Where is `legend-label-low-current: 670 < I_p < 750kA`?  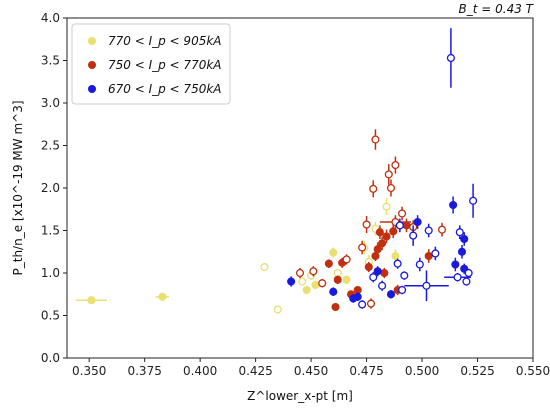
legend-label-low-current: 670 < I_p < 750kA is located at coordinates (165, 89).